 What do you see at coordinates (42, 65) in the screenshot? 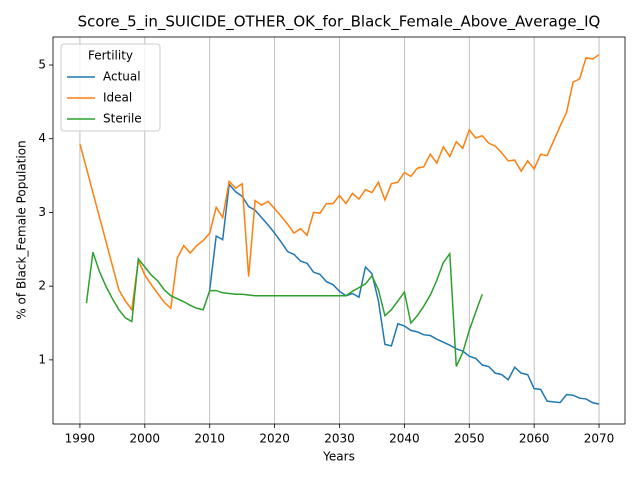
I see `y-tick-label: 5` at bounding box center [42, 65].